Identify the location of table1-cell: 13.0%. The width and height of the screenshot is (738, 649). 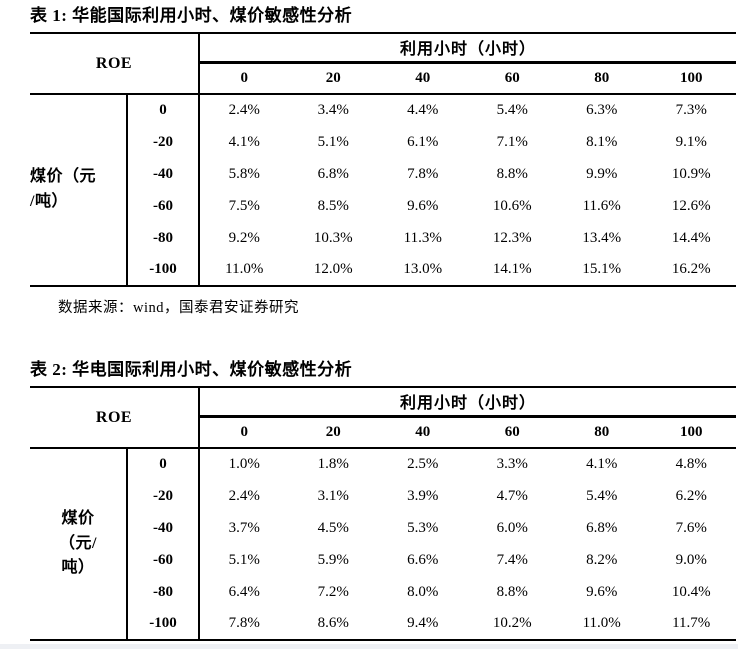
(423, 269).